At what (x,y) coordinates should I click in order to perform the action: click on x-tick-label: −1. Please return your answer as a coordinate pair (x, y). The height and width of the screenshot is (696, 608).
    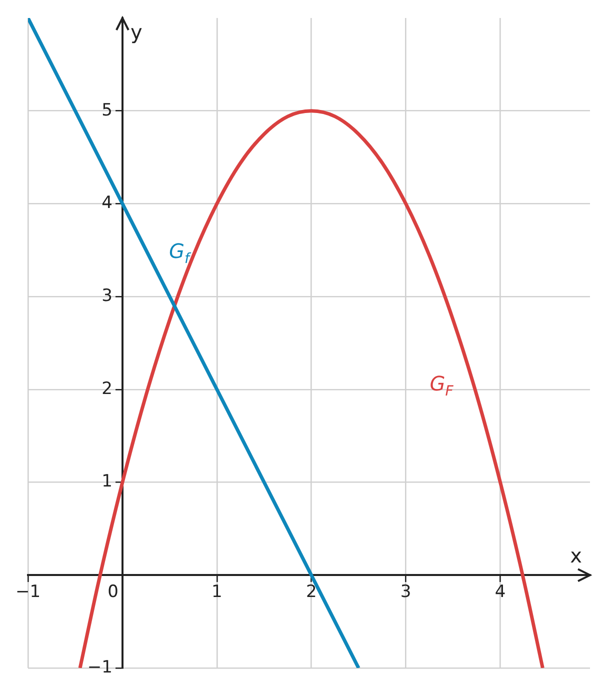
    Looking at the image, I should click on (28, 592).